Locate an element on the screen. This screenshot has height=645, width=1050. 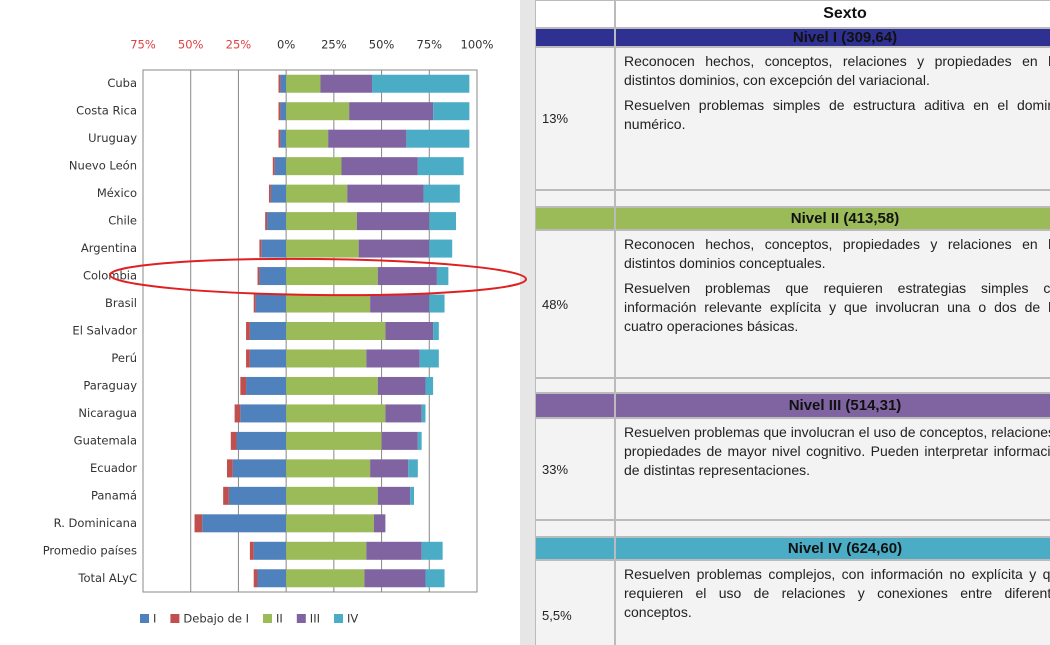
legend-label: II is located at coordinates (279, 619).